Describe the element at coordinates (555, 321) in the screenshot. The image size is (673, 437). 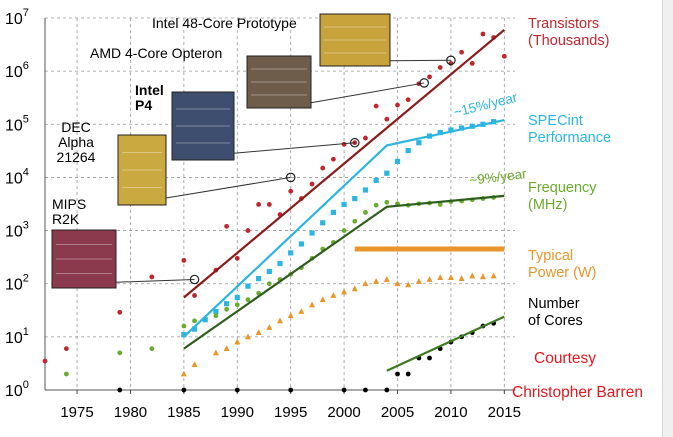
I see `series-label-cores-1: of Cores` at that location.